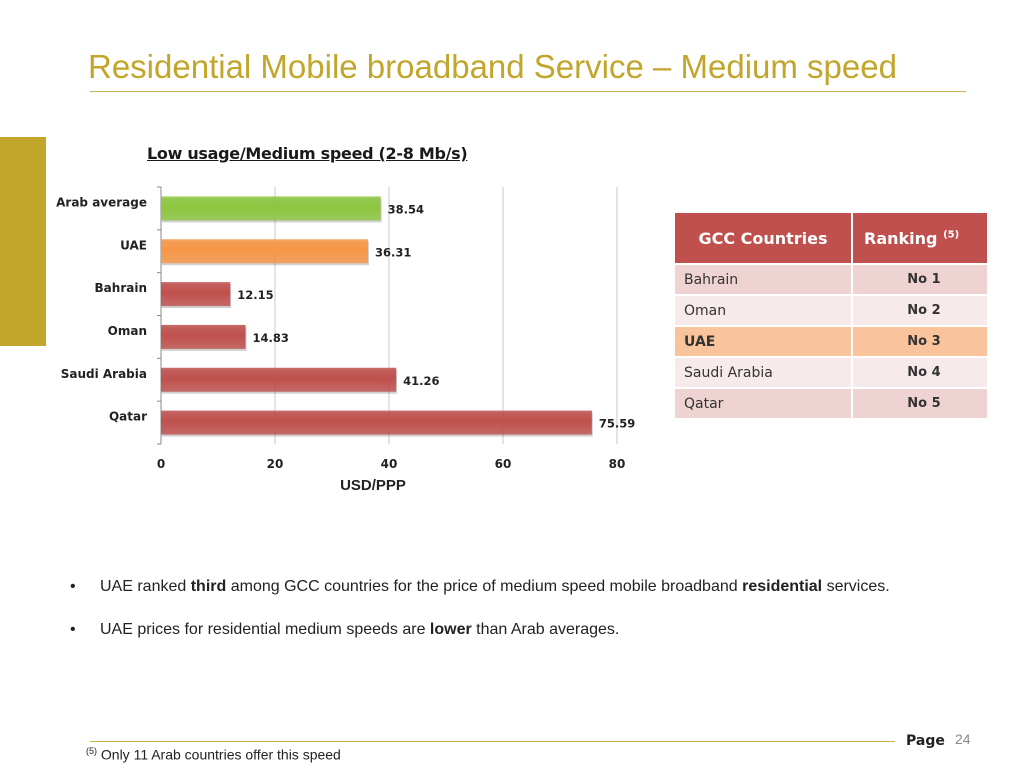  Describe the element at coordinates (856, 586) in the screenshot. I see `bullet-text: services.` at that location.